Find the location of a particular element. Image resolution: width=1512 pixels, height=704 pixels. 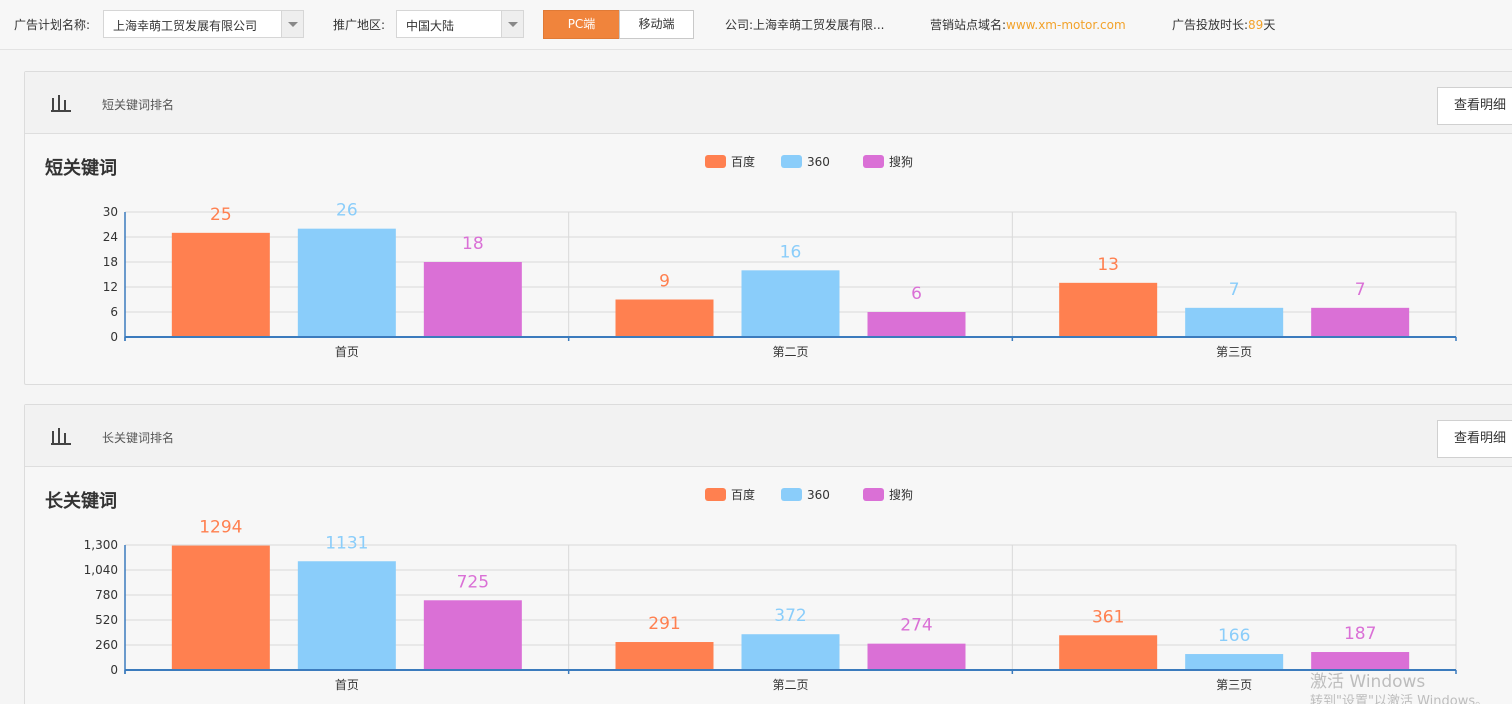

company-label: 公司: is located at coordinates (739, 25).